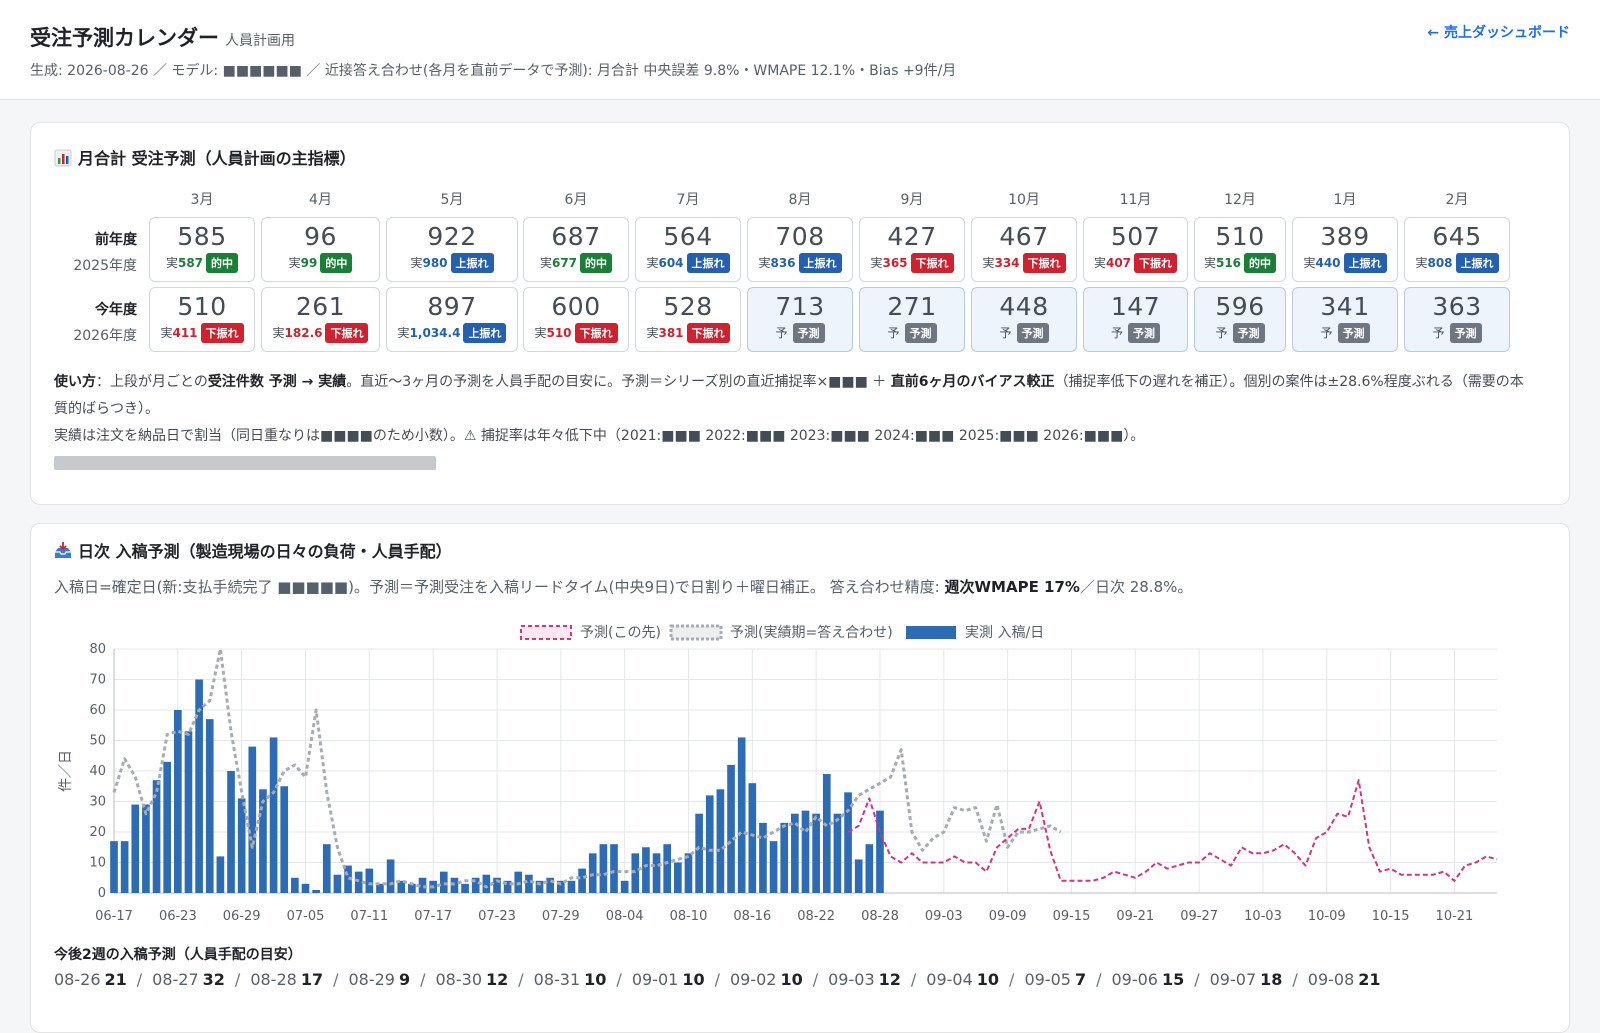  Describe the element at coordinates (190, 263) in the screenshot. I see `actual-value: 587` at that location.